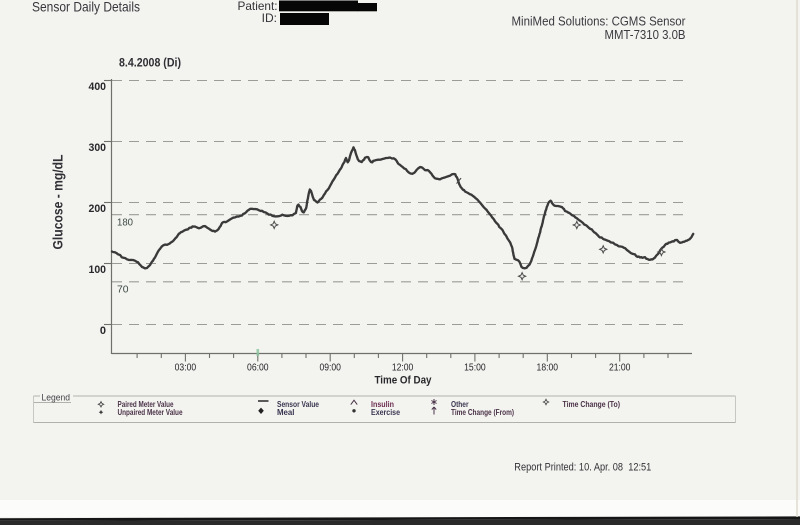 The height and width of the screenshot is (525, 800). Describe the element at coordinates (150, 412) in the screenshot. I see `svg-text: Unpaired Meter Value` at that location.